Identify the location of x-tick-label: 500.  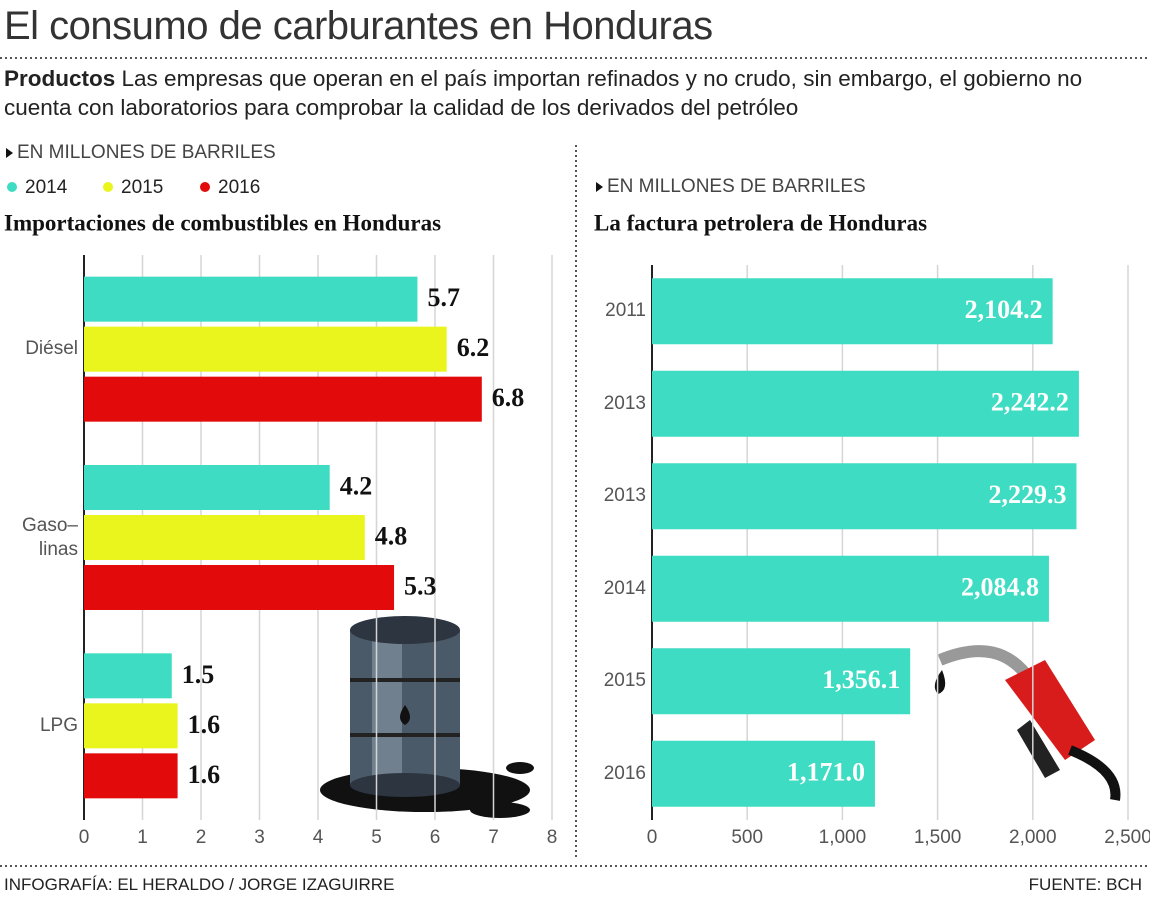
(747, 837).